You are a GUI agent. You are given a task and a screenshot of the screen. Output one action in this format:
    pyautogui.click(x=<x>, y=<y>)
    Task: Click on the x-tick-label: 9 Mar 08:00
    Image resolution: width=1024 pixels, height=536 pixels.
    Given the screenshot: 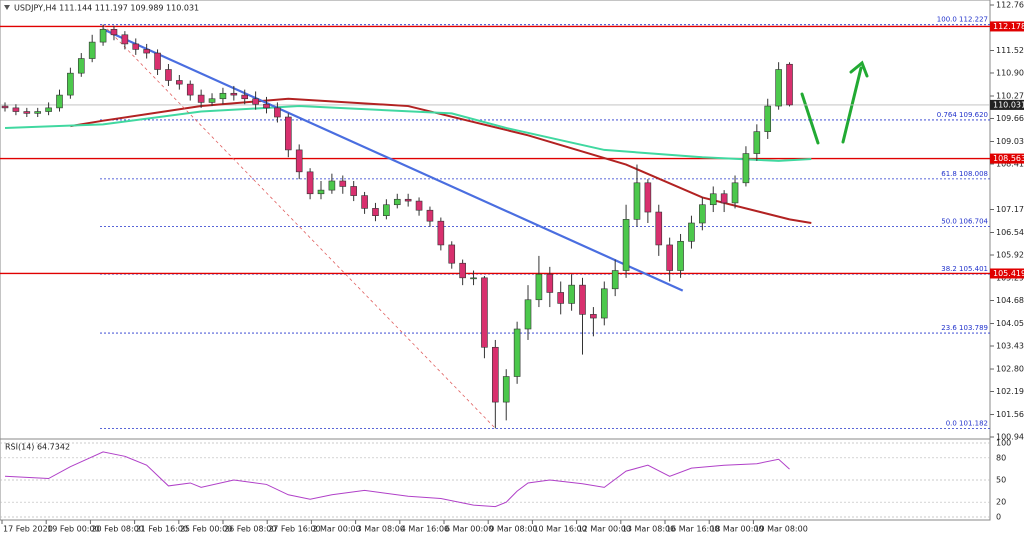 What is the action you would take?
    pyautogui.click(x=513, y=529)
    